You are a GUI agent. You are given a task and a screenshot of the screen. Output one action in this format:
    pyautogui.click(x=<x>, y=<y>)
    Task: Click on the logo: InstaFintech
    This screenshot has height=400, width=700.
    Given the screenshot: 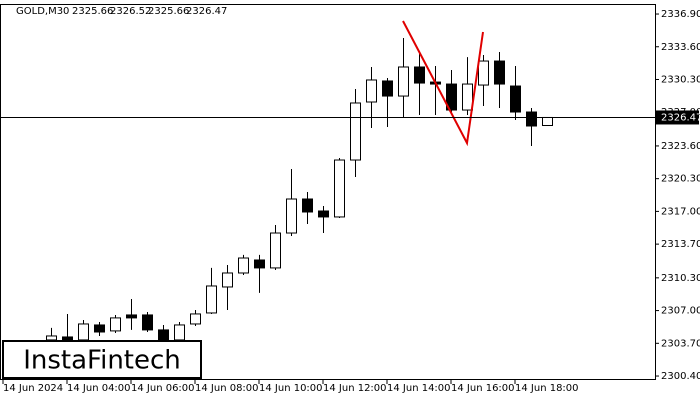 What is the action you would take?
    pyautogui.click(x=102, y=359)
    